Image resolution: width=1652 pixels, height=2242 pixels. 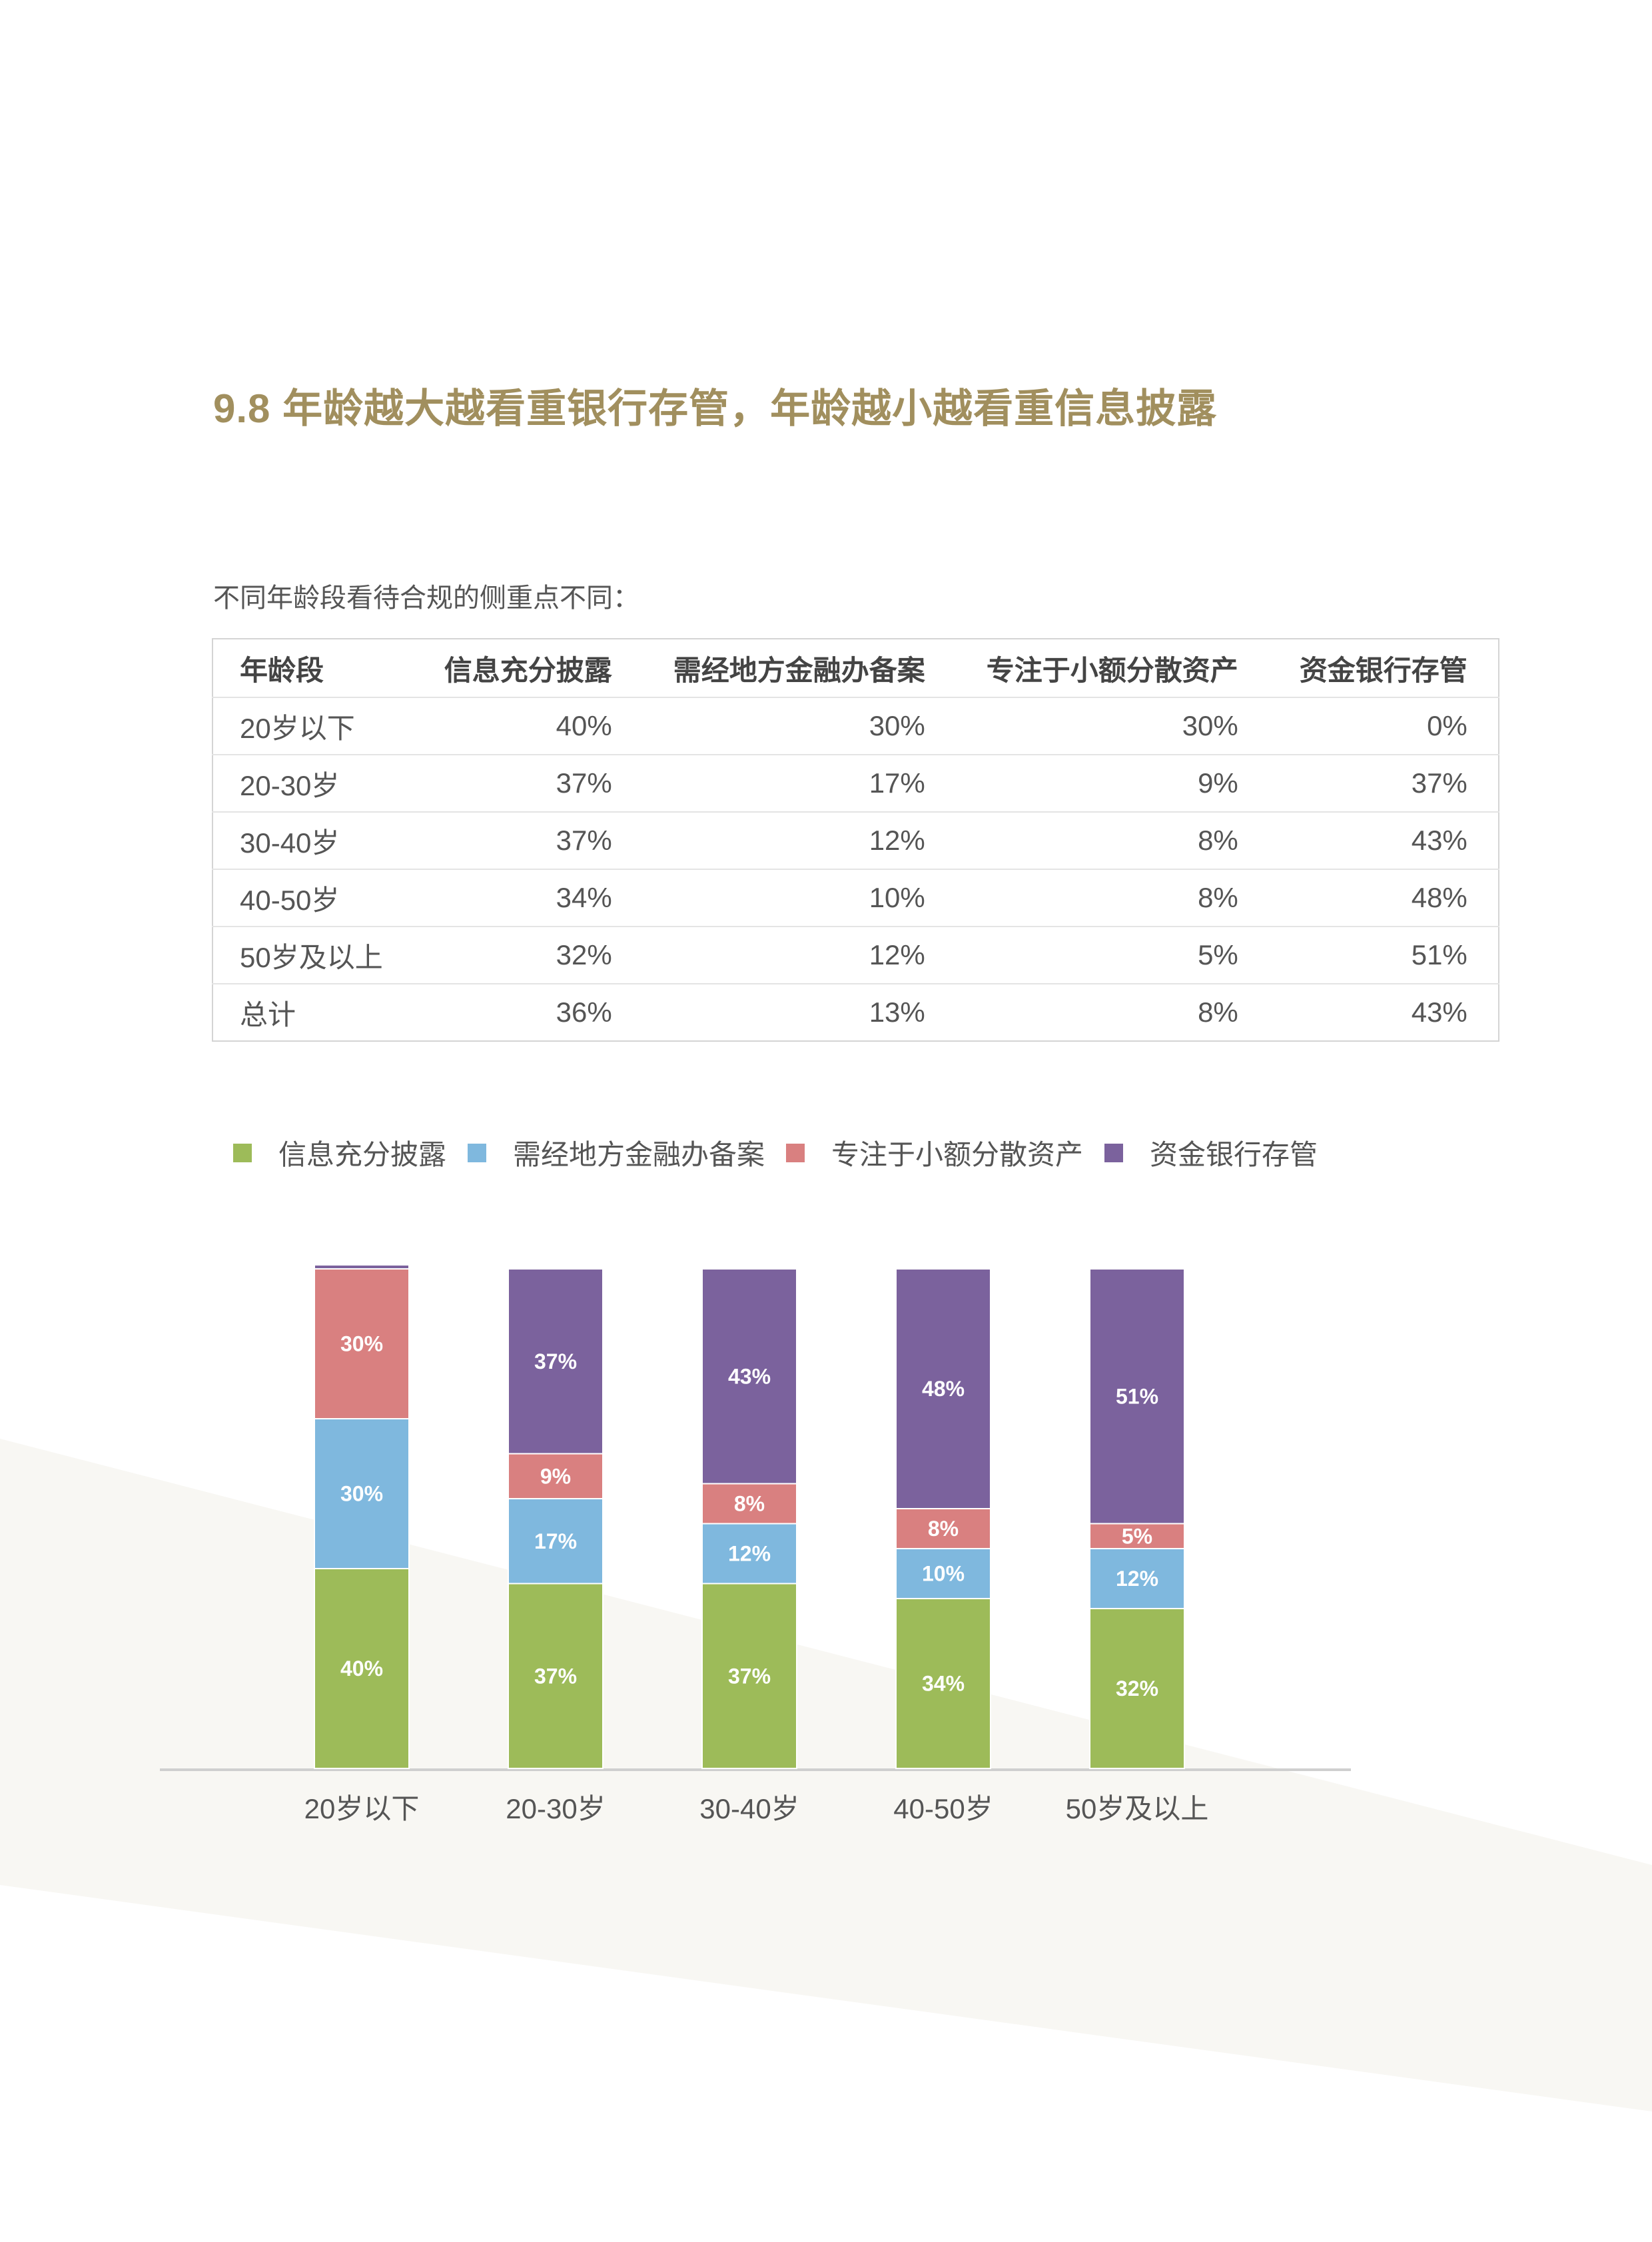 What do you see at coordinates (555, 1808) in the screenshot?
I see `x-tick-label: 20-30岁` at bounding box center [555, 1808].